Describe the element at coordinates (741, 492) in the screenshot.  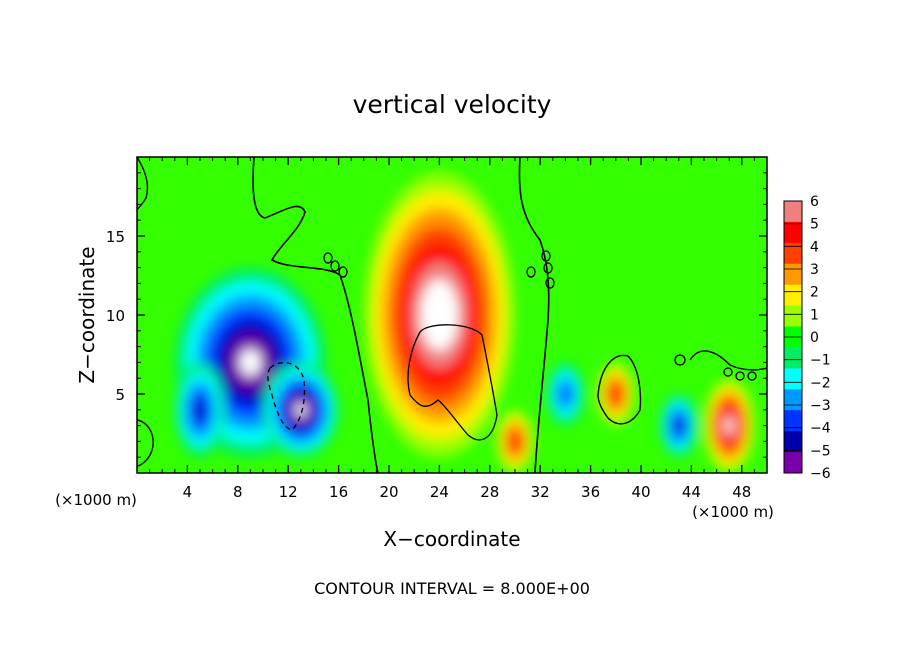
I see `x-tick-label: 48` at that location.